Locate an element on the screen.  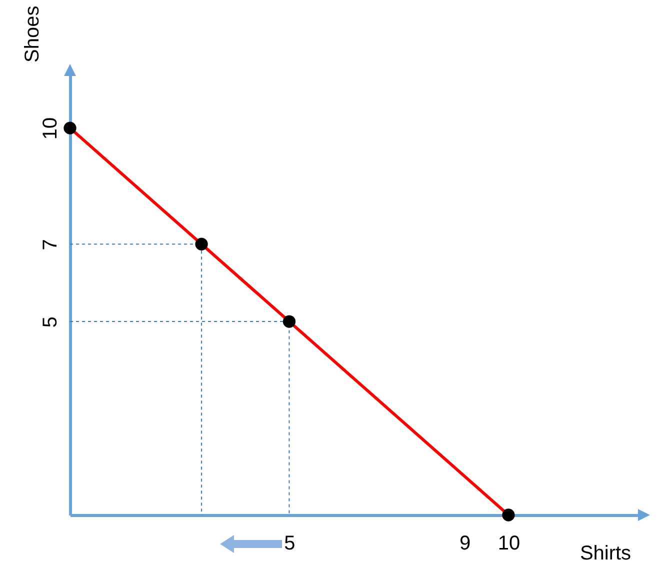
y-tick-label: 5 is located at coordinates (51, 322).